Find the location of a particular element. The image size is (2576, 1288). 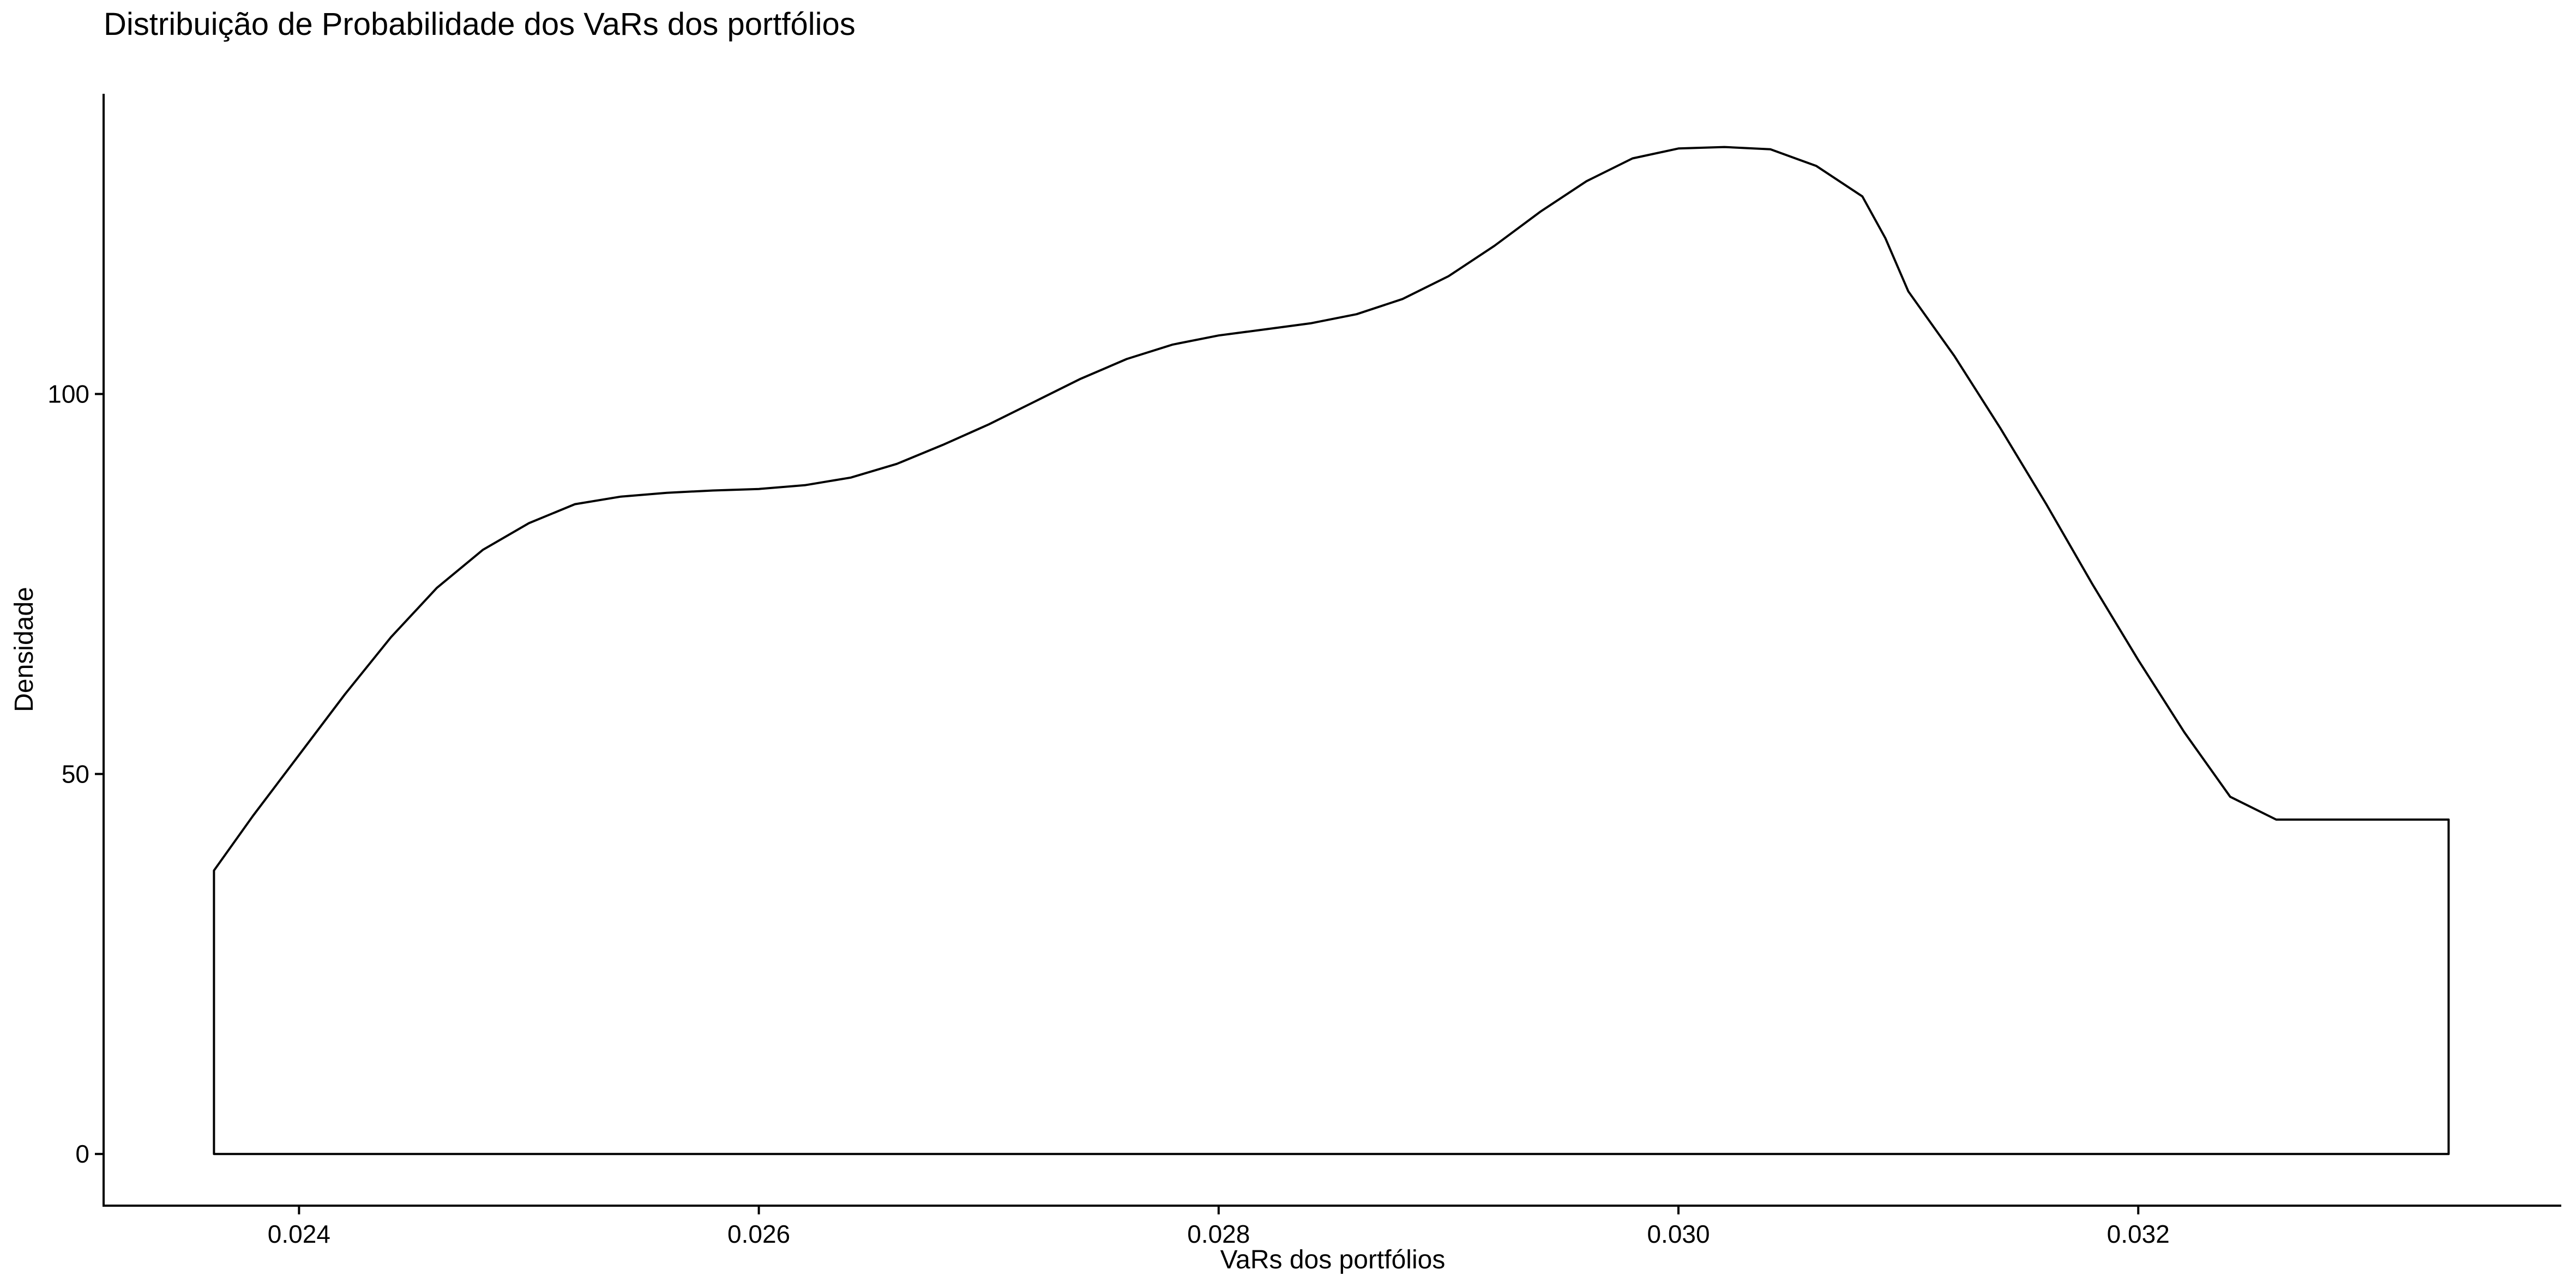

x-tick-label: 0.026 is located at coordinates (758, 1234).